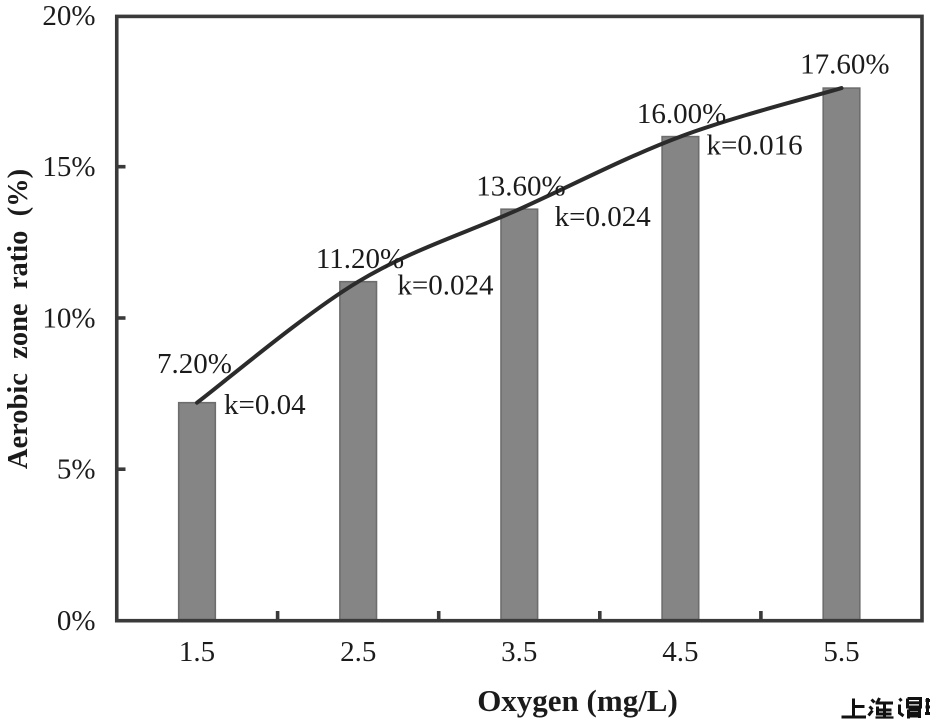  What do you see at coordinates (265, 405) in the screenshot?
I see `svg-text: k=0.04` at bounding box center [265, 405].